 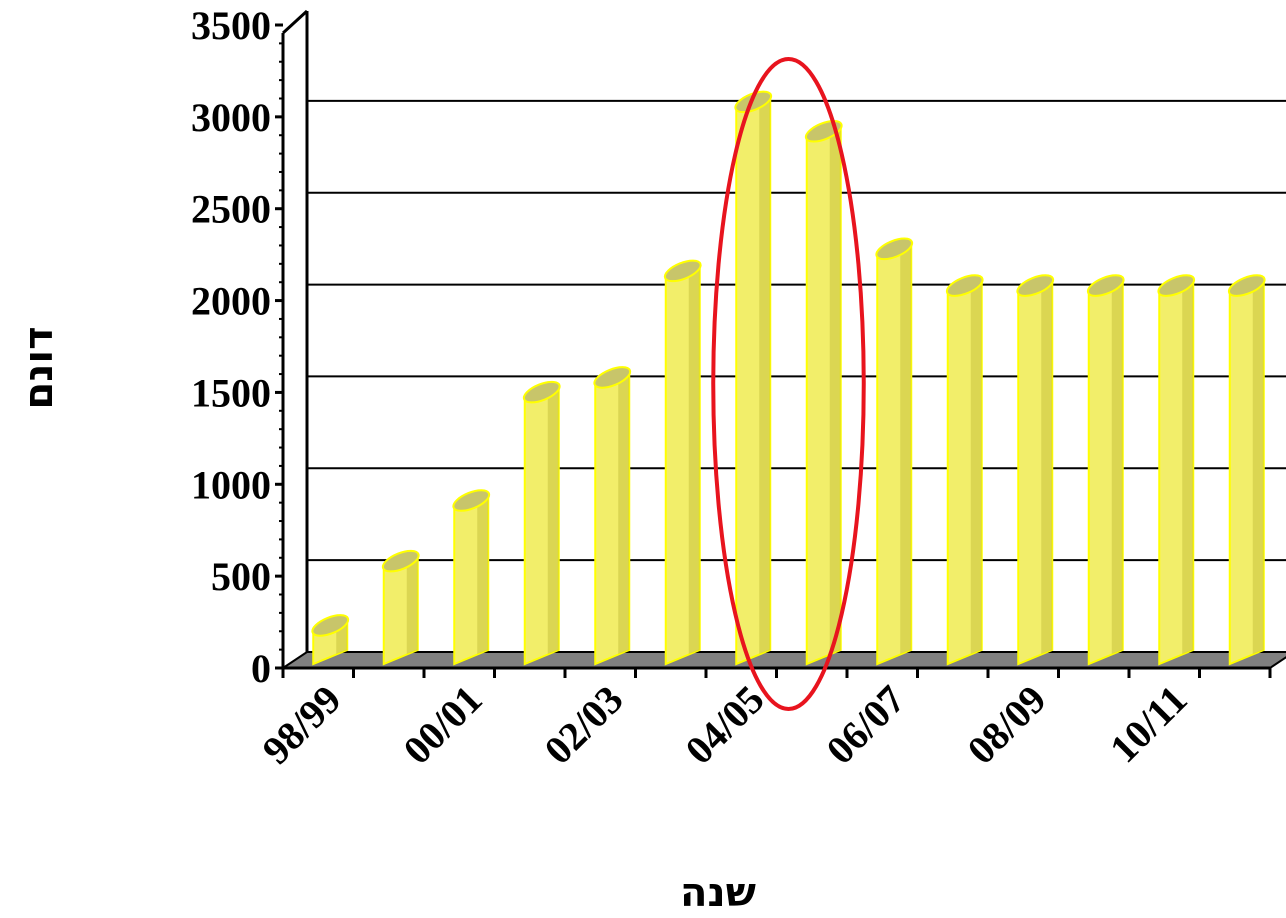 I want to click on y-axis-title: דונם, so click(x=39, y=367).